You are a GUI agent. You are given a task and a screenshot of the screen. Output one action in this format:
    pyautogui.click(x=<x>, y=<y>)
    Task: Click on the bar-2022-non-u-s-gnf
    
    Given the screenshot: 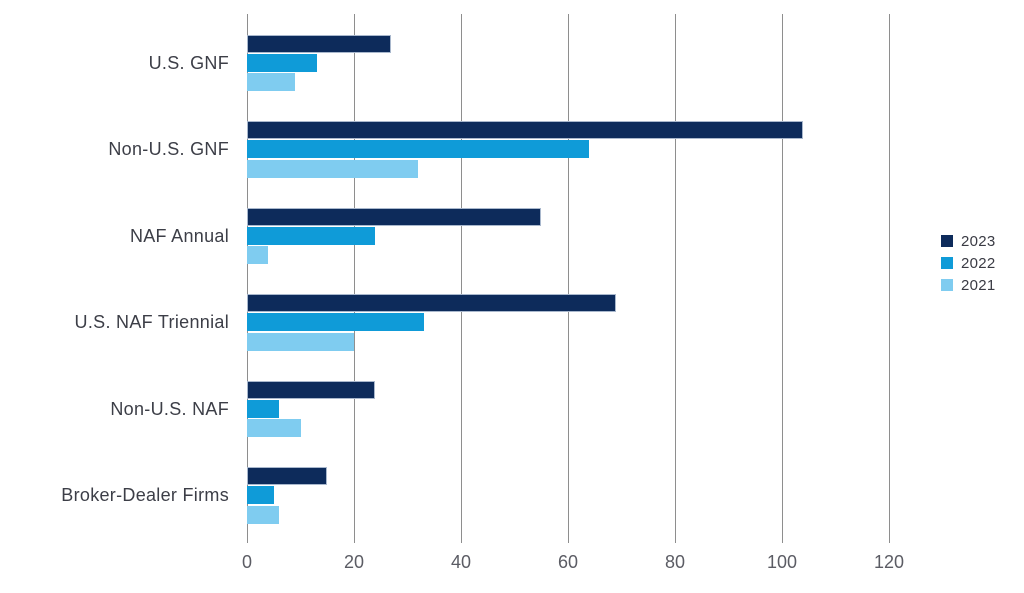 What is the action you would take?
    pyautogui.click(x=418, y=149)
    